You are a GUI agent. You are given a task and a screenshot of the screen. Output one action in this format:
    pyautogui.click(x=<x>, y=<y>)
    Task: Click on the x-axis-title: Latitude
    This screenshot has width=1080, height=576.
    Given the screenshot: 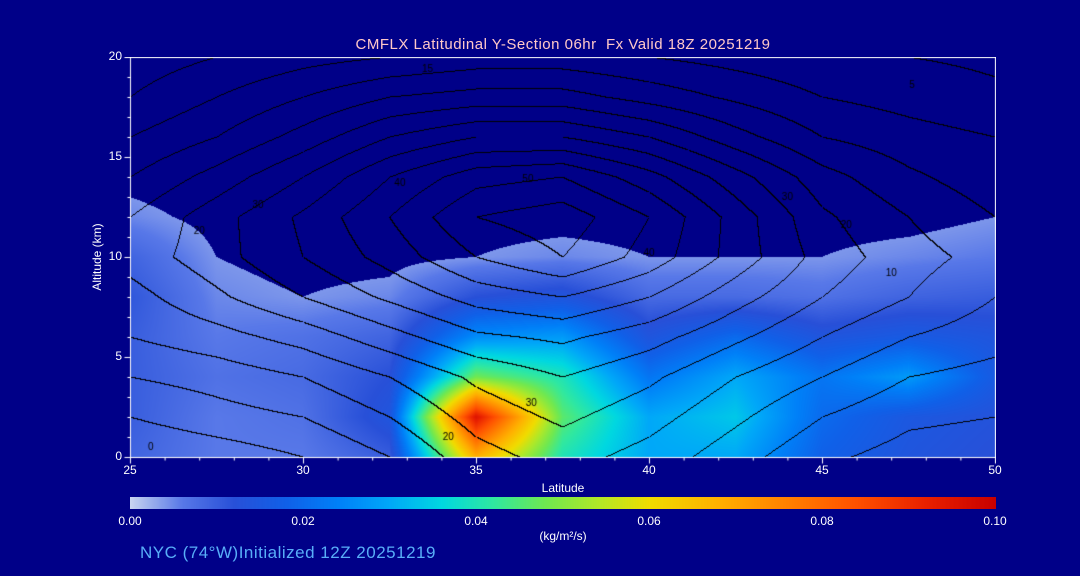 What is the action you would take?
    pyautogui.click(x=563, y=488)
    